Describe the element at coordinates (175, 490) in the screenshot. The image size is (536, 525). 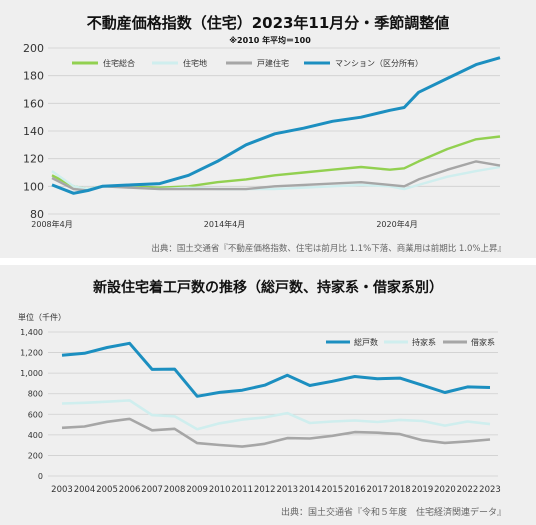
I see `chart2-x-tick-label: 2008` at that location.